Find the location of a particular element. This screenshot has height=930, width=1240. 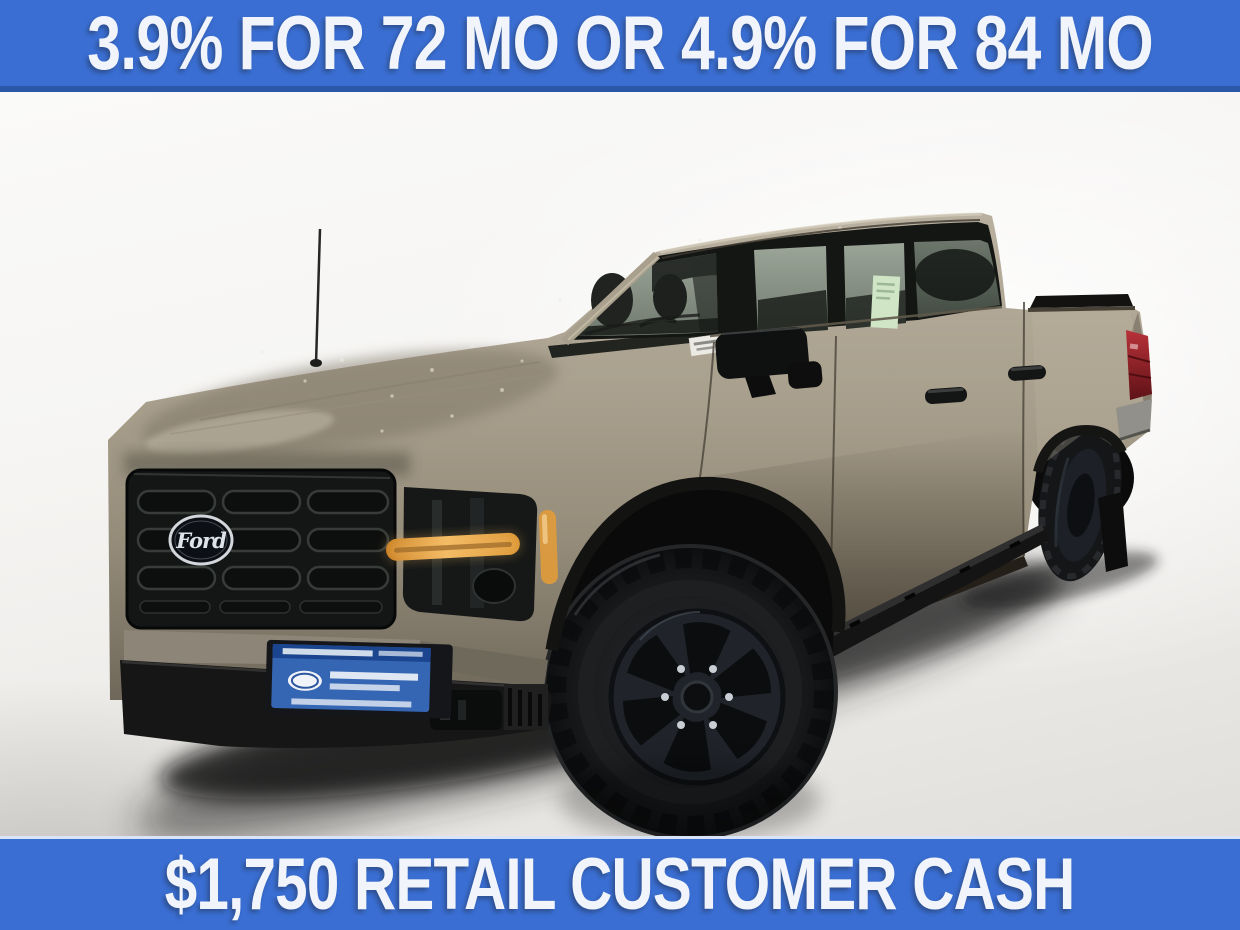

ford-logo-text: Ford is located at coordinates (201, 540).